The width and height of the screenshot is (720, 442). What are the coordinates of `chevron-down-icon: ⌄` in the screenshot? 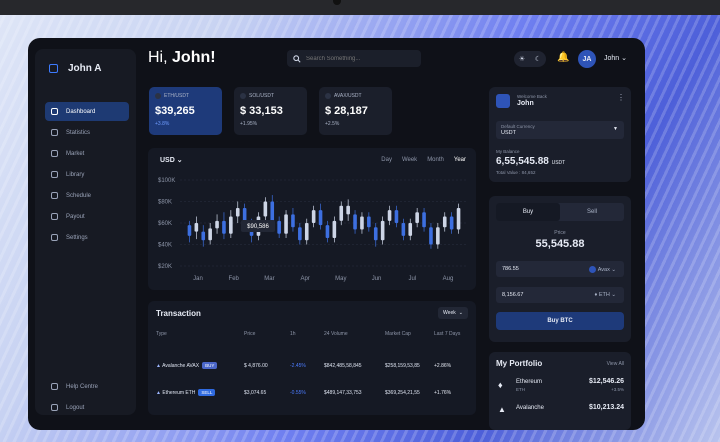 It's located at (624, 58).